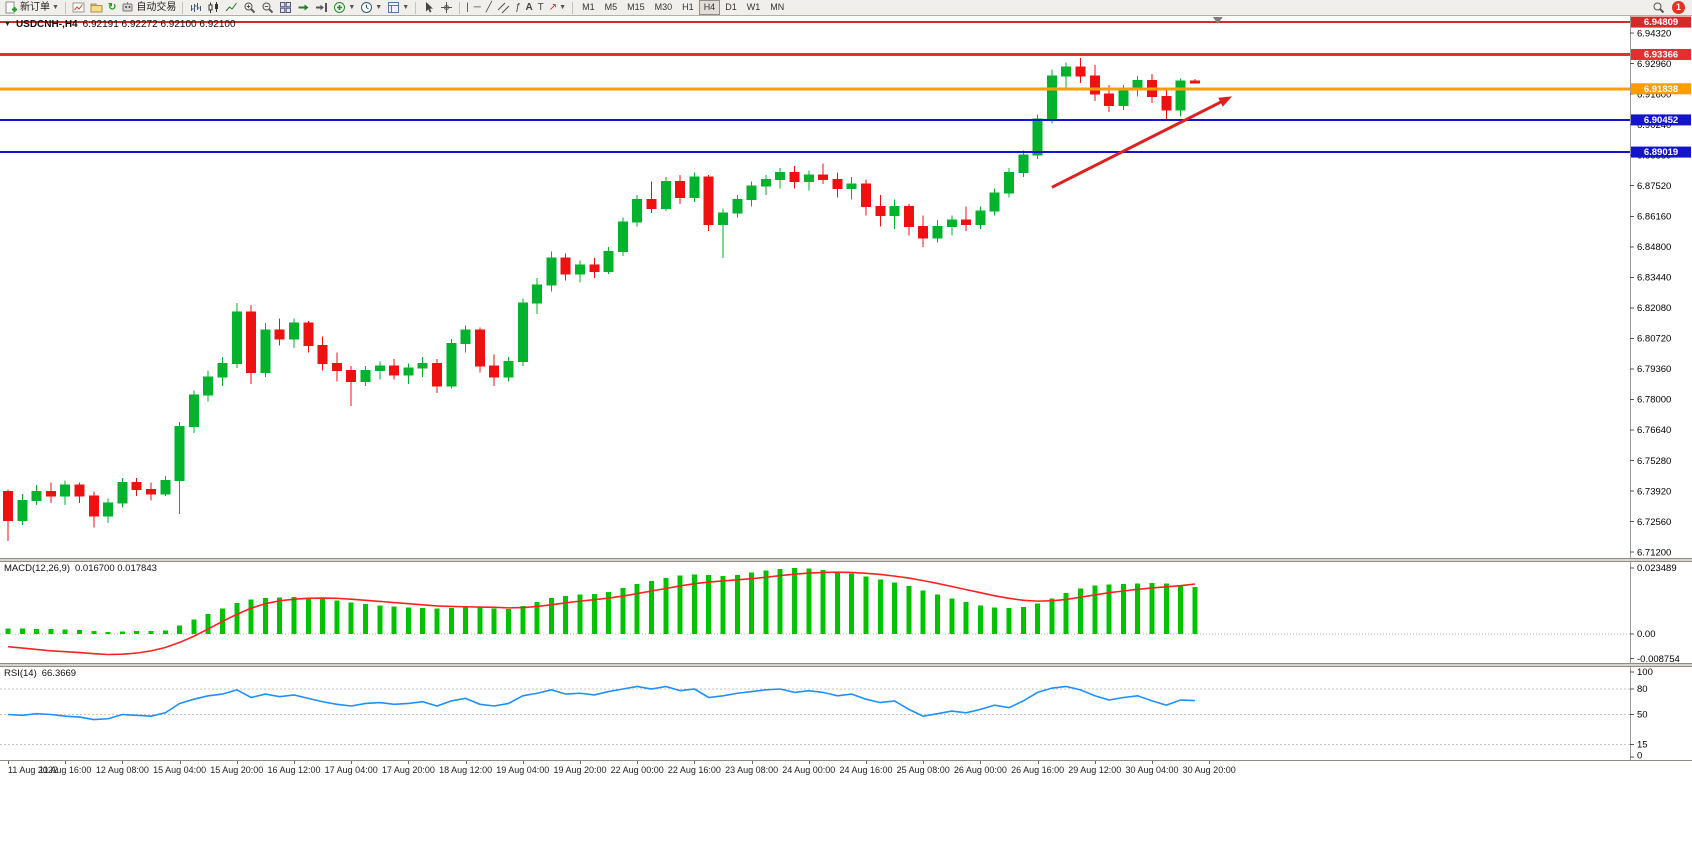  Describe the element at coordinates (294, 770) in the screenshot. I see `time-axis-label: 16 Aug 12:00` at that location.